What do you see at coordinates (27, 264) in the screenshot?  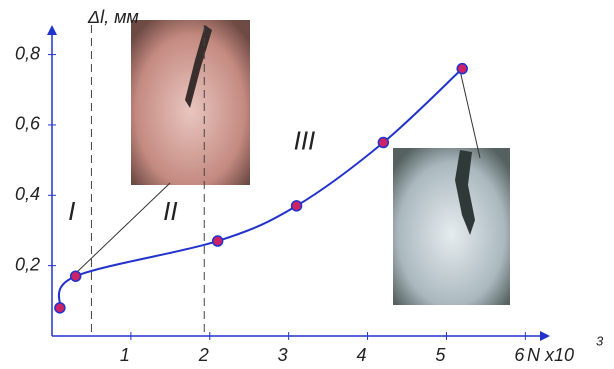 I see `y-tick-label: 0,2` at bounding box center [27, 264].